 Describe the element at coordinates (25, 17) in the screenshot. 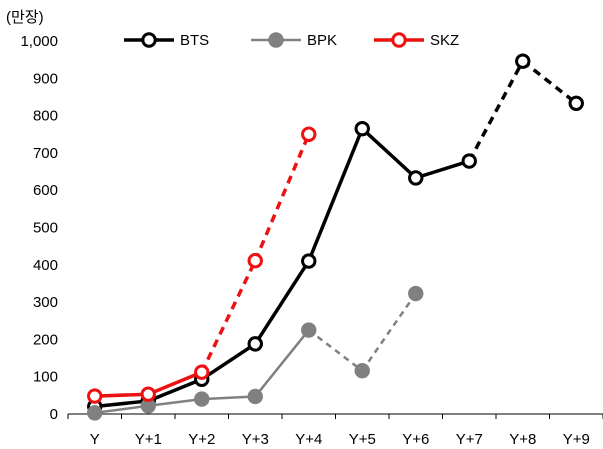

I see `y-axis-unit-label: (만장)` at that location.